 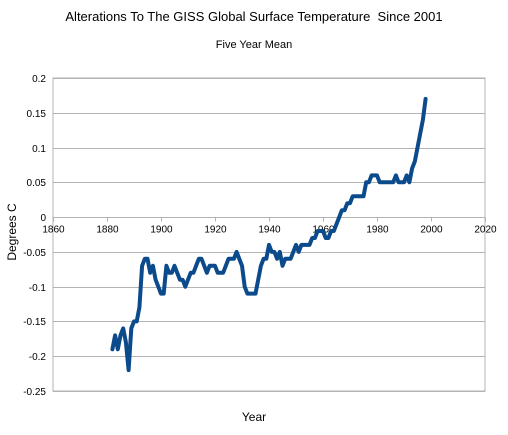 I want to click on x-tick-label: 2020, so click(x=485, y=230).